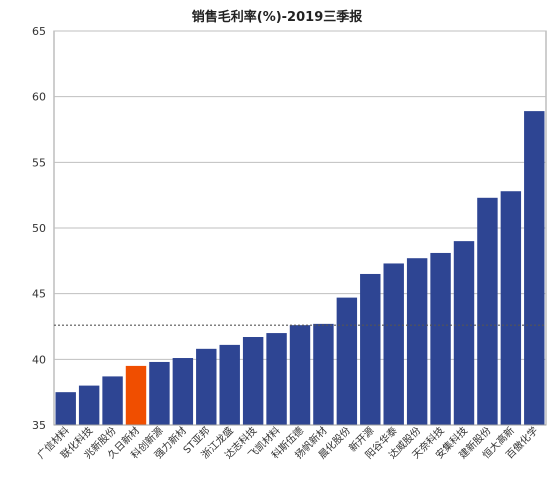  What do you see at coordinates (277, 17) in the screenshot?
I see `chart-title: 销售毛利率(%)-2019三季报` at bounding box center [277, 17].